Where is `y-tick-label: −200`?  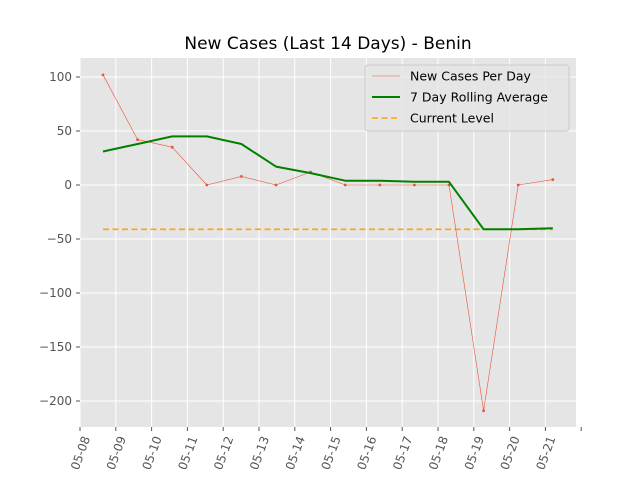
y-tick-label: −200 is located at coordinates (55, 401).